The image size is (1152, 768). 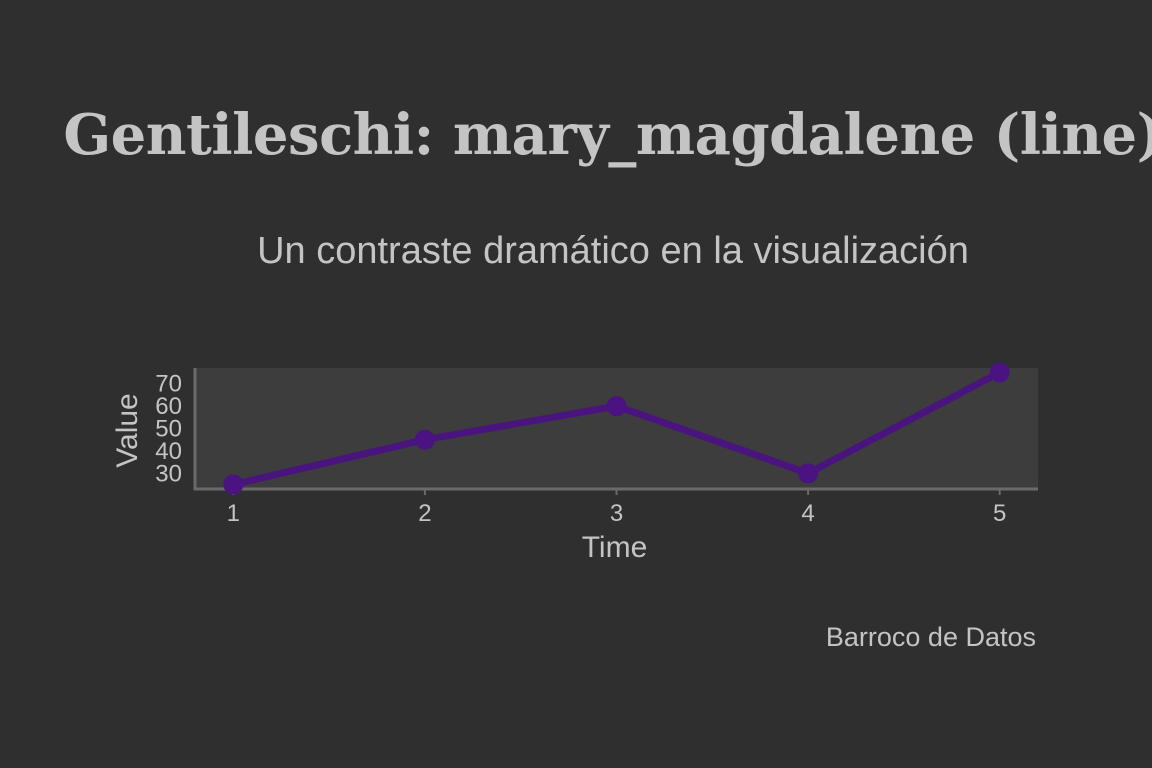 I want to click on y-tick-label: 30, so click(x=168, y=473).